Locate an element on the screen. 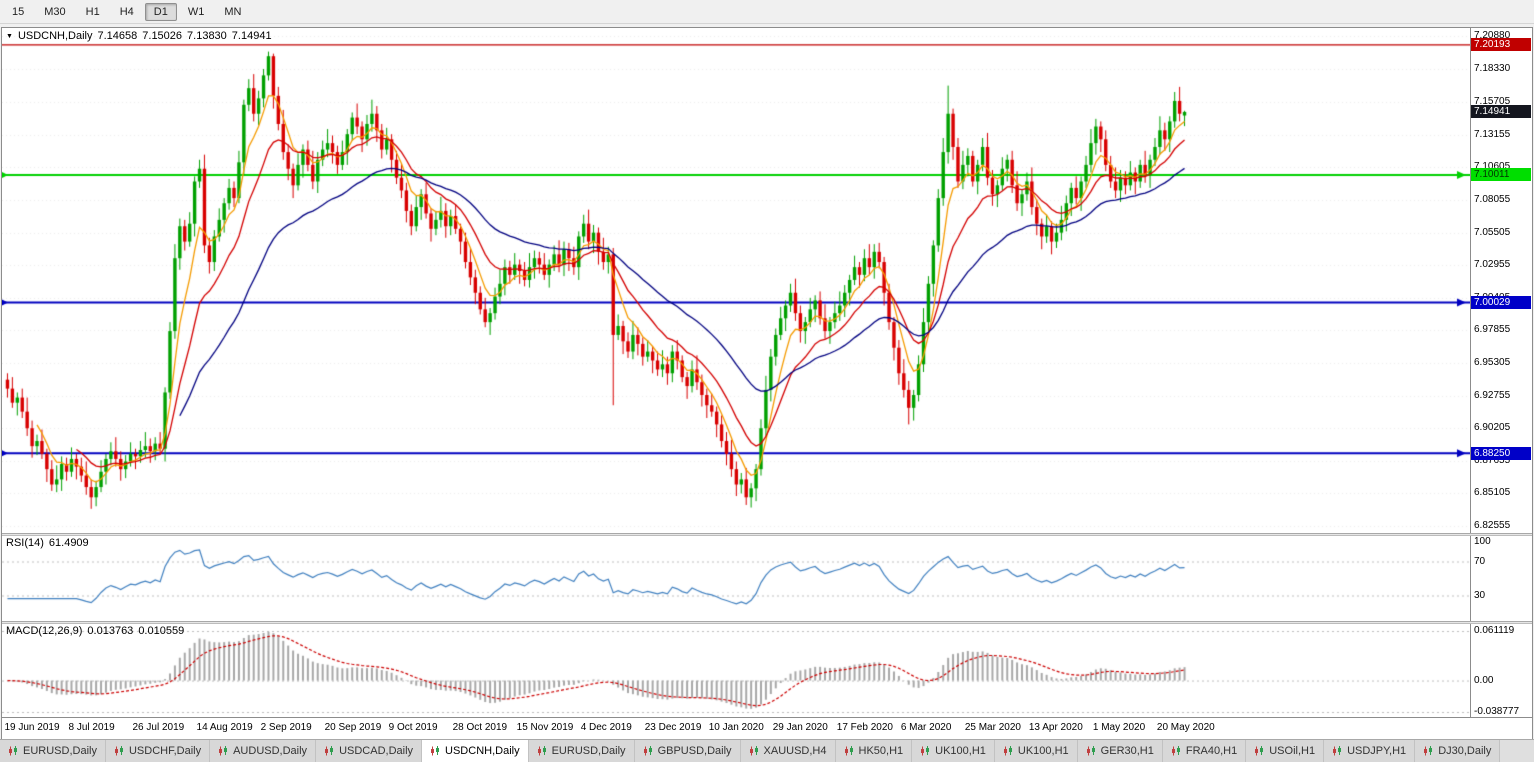 This screenshot has height=762, width=1534. chart-tab-usdcad-daily: USDCAD,Daily is located at coordinates (369, 751).